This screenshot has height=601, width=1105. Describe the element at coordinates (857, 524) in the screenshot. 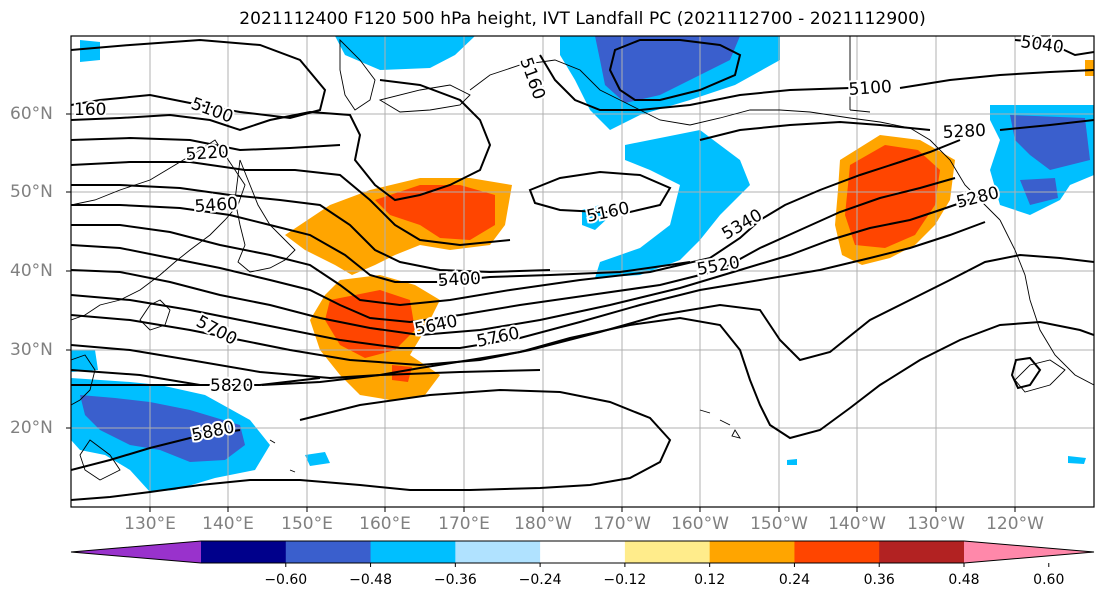

I see `lon-label: 140°W` at that location.